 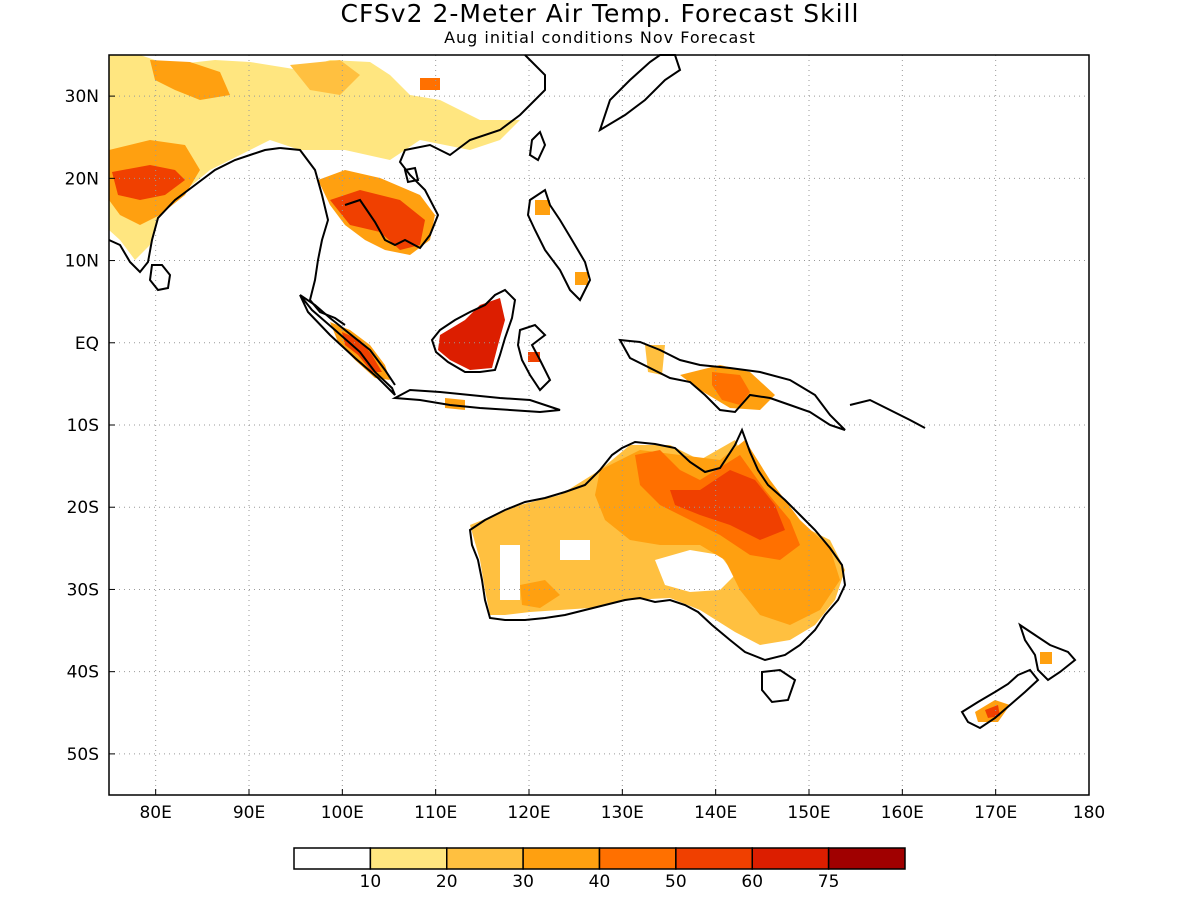 I want to click on y-tick-label: 40S, so click(x=83, y=673).